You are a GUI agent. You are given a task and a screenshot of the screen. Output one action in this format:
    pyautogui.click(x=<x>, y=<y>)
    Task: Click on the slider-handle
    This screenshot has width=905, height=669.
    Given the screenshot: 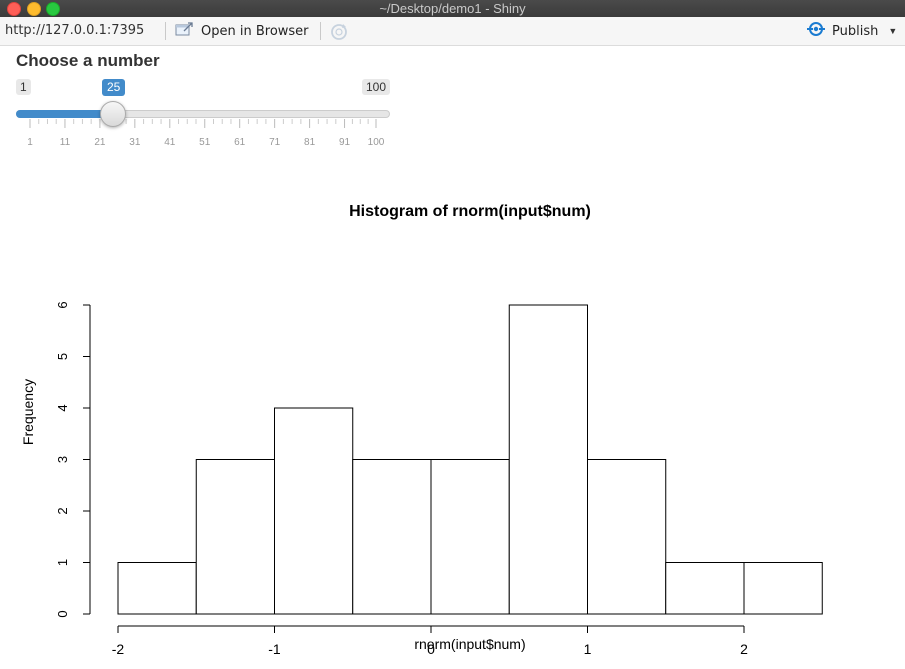 What is the action you would take?
    pyautogui.click(x=113, y=114)
    